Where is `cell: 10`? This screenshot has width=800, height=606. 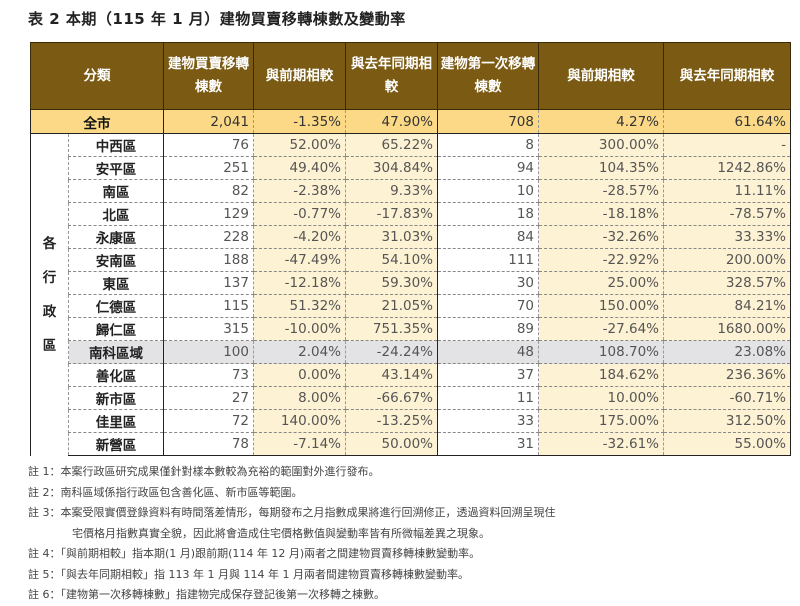 cell: 10 is located at coordinates (488, 191).